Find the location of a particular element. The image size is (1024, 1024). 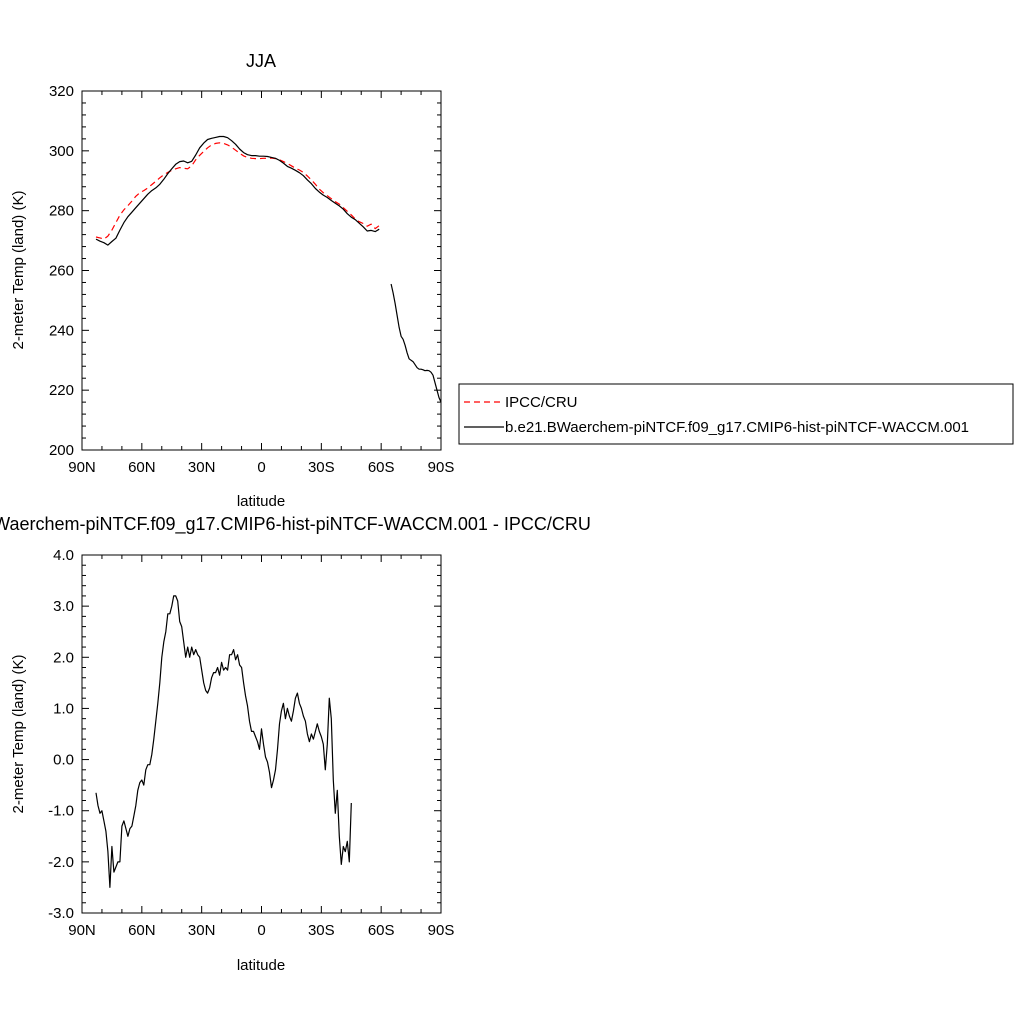

bottom-y-tick-label: 1.0 is located at coordinates (63, 708).